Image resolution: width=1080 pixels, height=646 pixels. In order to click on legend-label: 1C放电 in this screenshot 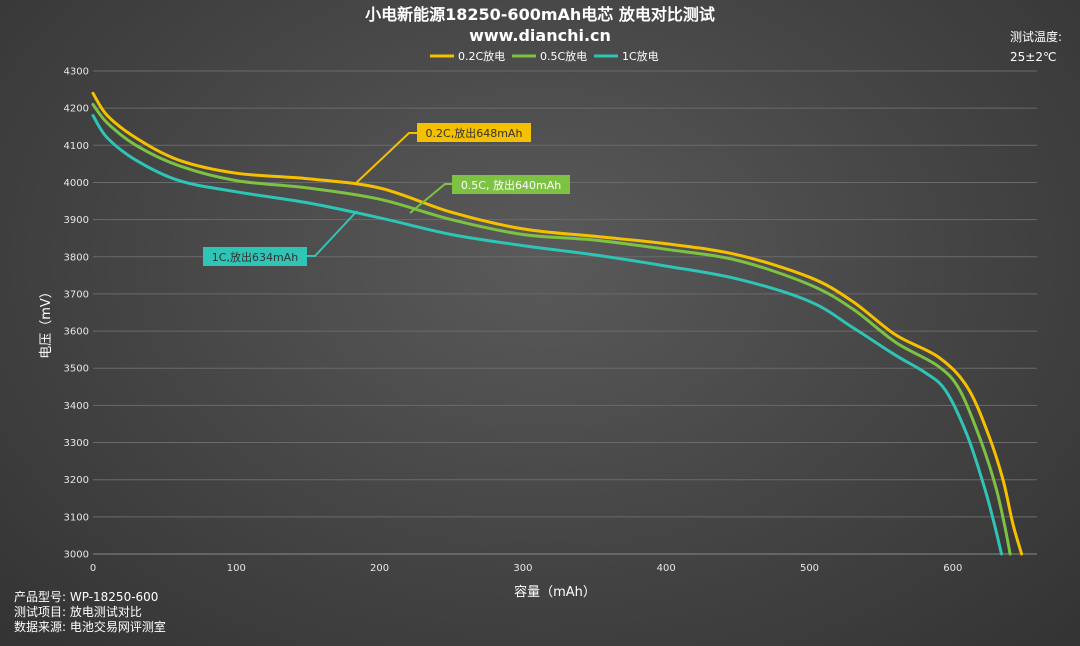, I will do `click(640, 56)`.